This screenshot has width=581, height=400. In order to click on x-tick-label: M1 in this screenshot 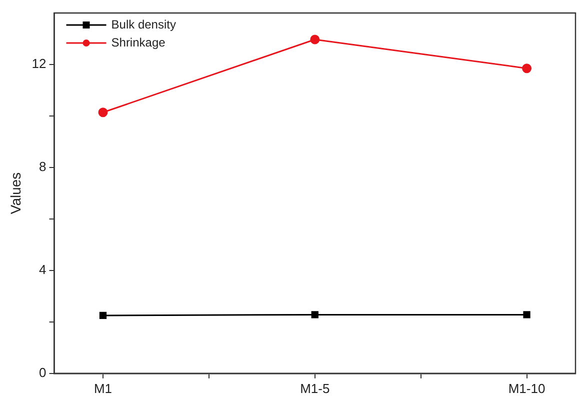, I will do `click(103, 388)`.